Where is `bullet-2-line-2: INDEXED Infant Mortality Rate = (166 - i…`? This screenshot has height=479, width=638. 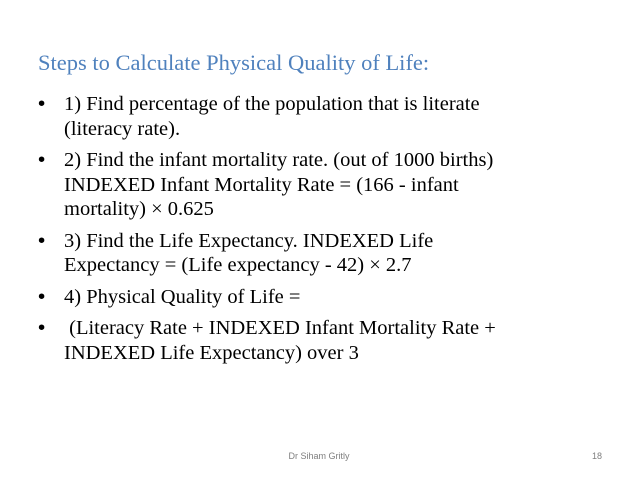
bullet-2-line-2: INDEXED Infant Mortality Rate = (166 - i… is located at coordinates (261, 184).